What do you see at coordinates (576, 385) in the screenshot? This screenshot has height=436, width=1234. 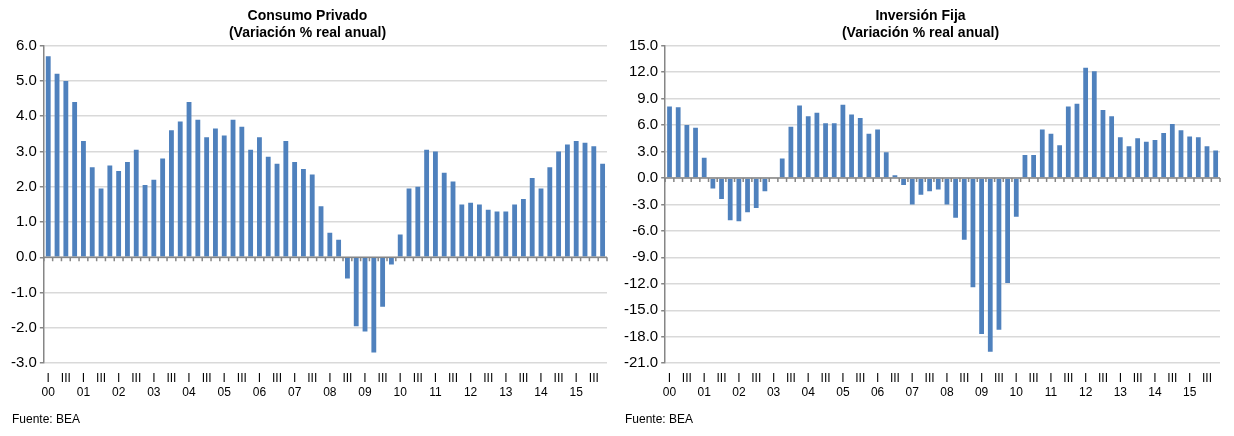 I see `x-tick-label: I 15` at bounding box center [576, 385].